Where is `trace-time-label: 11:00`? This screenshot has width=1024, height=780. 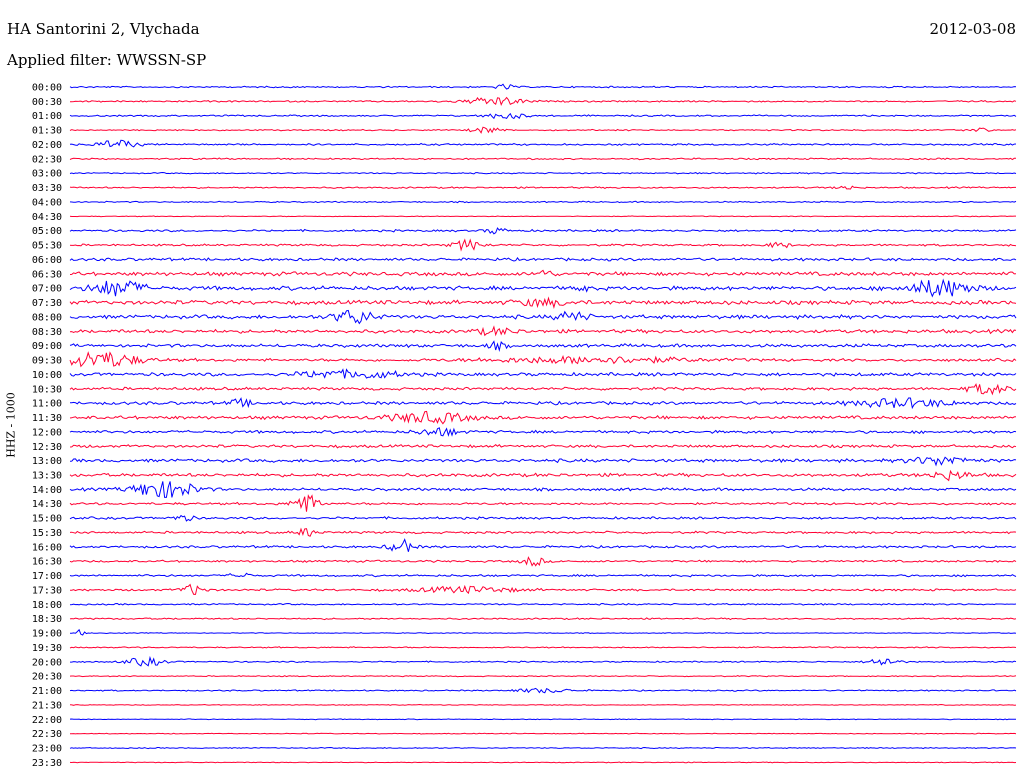
trace-time-label: 11:00 is located at coordinates (47, 404).